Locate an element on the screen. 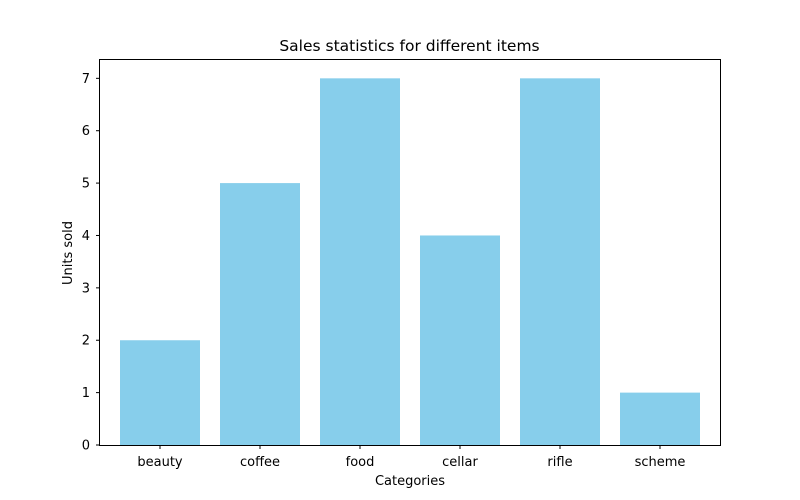 The image size is (800, 500). x-axis-label: Categories is located at coordinates (410, 481).